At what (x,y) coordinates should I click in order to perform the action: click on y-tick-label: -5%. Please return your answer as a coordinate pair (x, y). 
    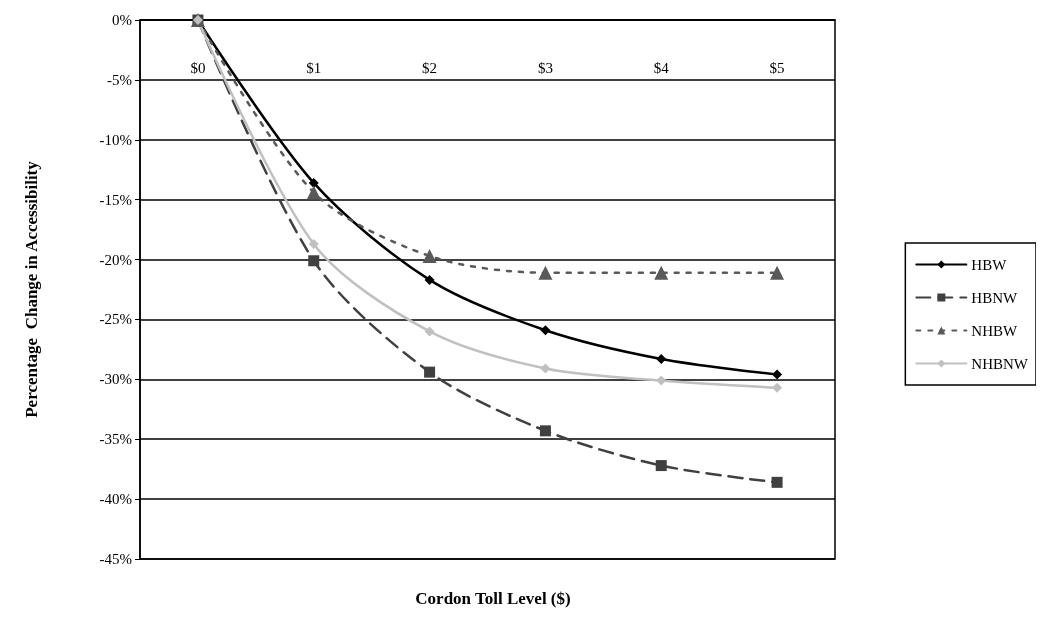
    Looking at the image, I should click on (119, 79).